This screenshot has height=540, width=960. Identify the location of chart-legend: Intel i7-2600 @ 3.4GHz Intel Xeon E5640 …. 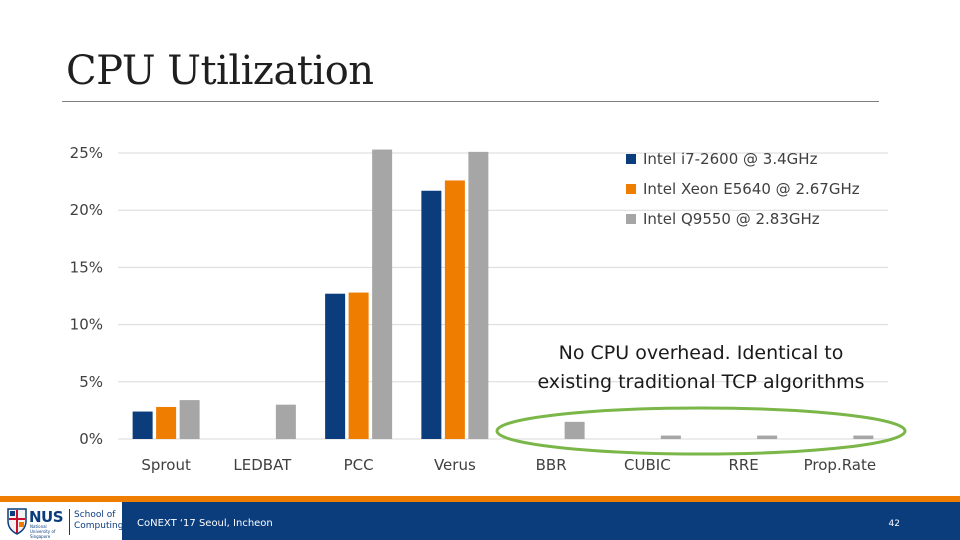
(743, 189).